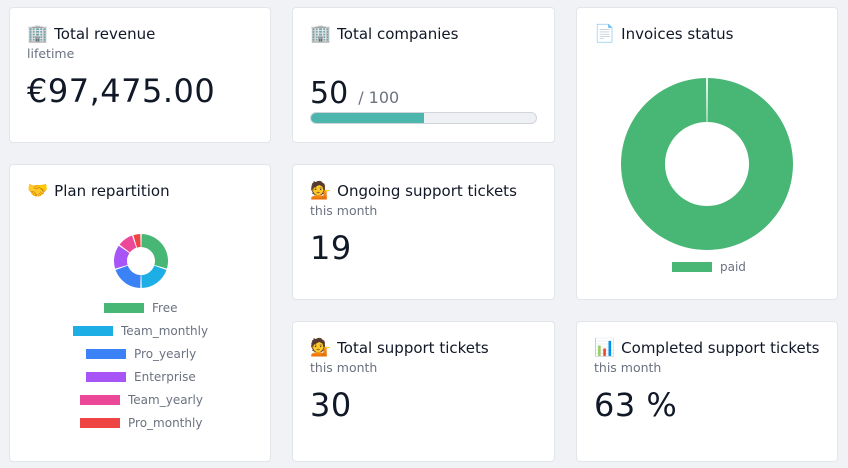 The width and height of the screenshot is (848, 468). I want to click on card-title: 💁 Total support tickets, so click(399, 348).